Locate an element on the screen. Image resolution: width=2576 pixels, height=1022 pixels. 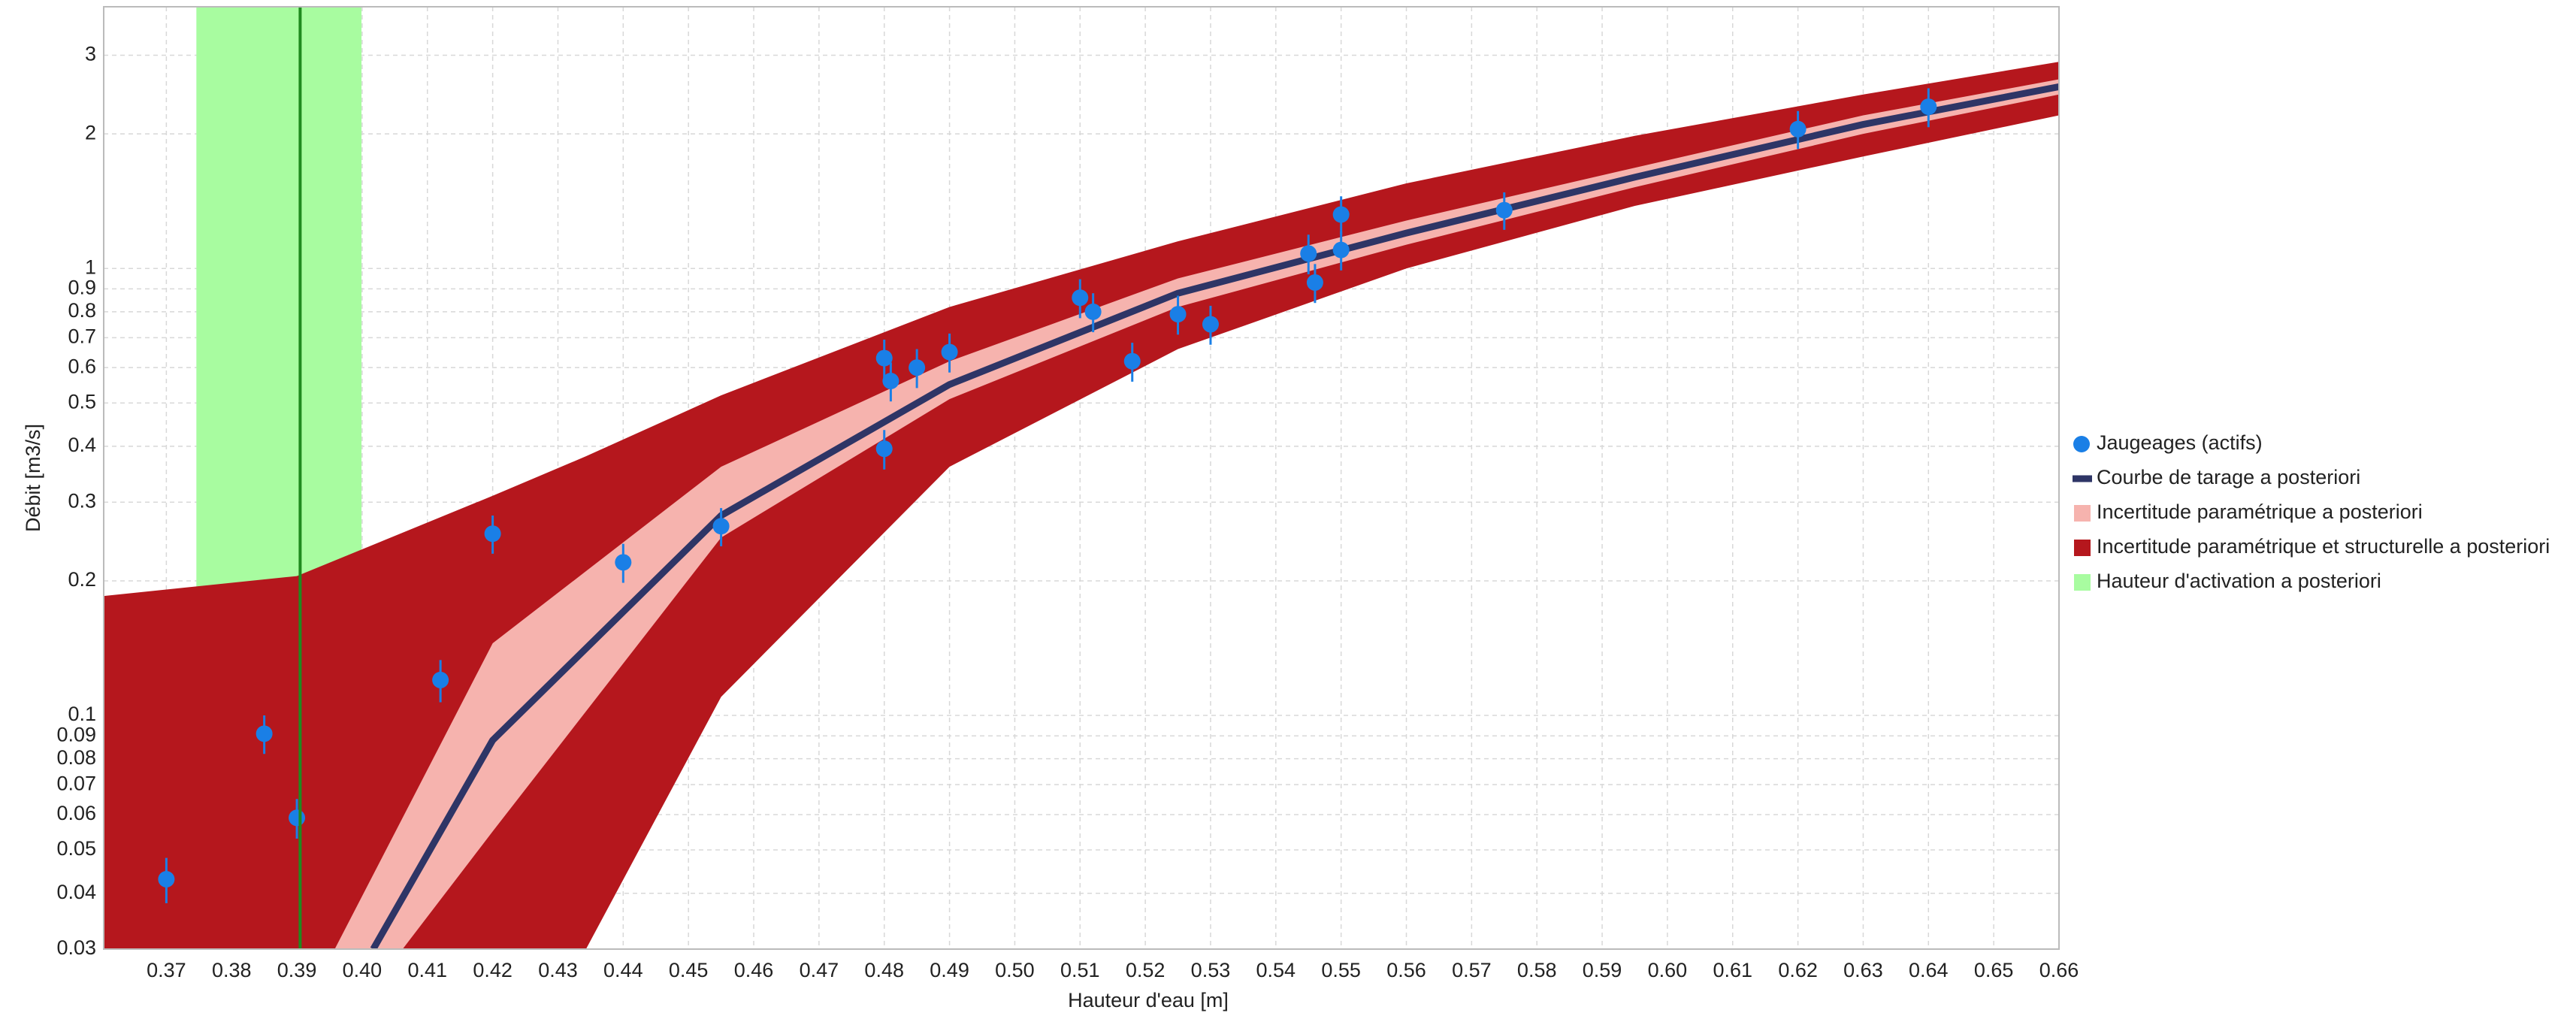
y-tick-label: 0.2 is located at coordinates (82, 579).